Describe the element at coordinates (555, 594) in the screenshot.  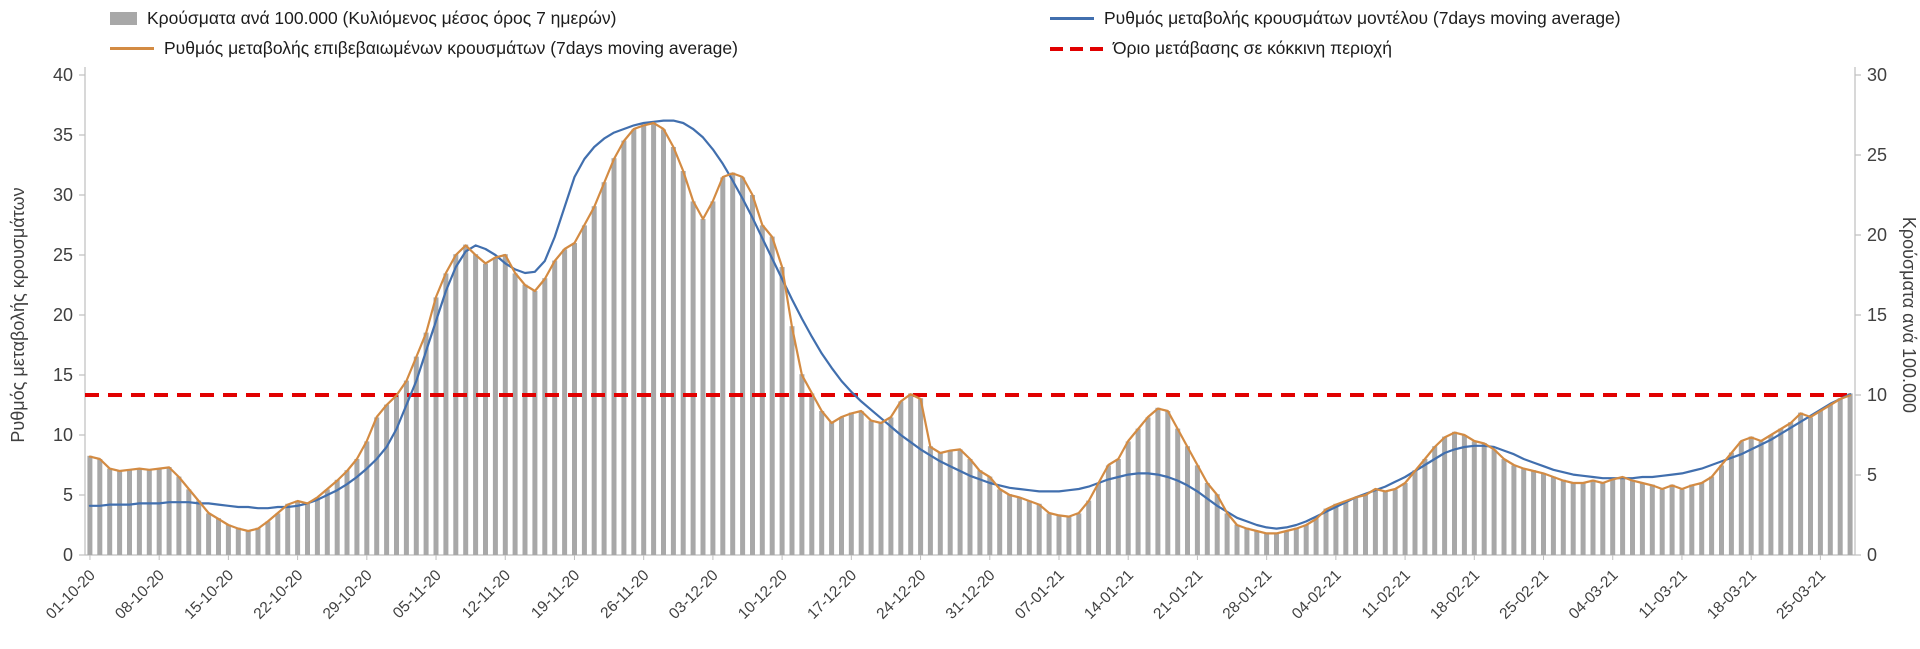
I see `x-axis-tick-label: 19-11-20` at that location.